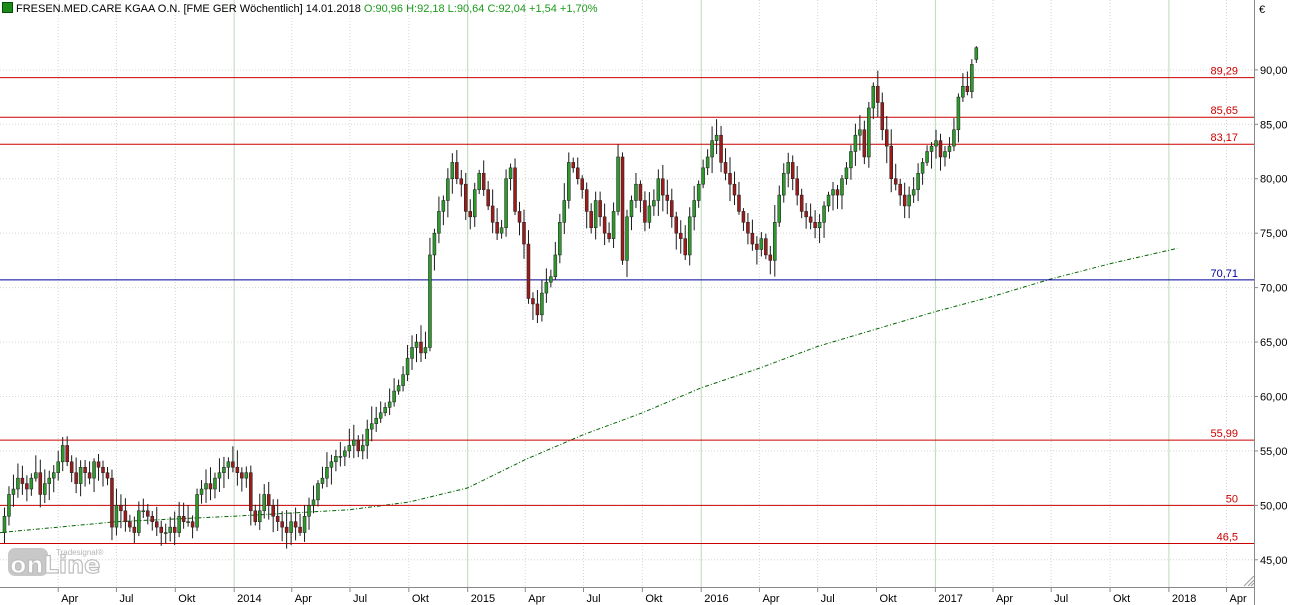  What do you see at coordinates (1249, 581) in the screenshot?
I see `resize-grip-icon` at bounding box center [1249, 581].